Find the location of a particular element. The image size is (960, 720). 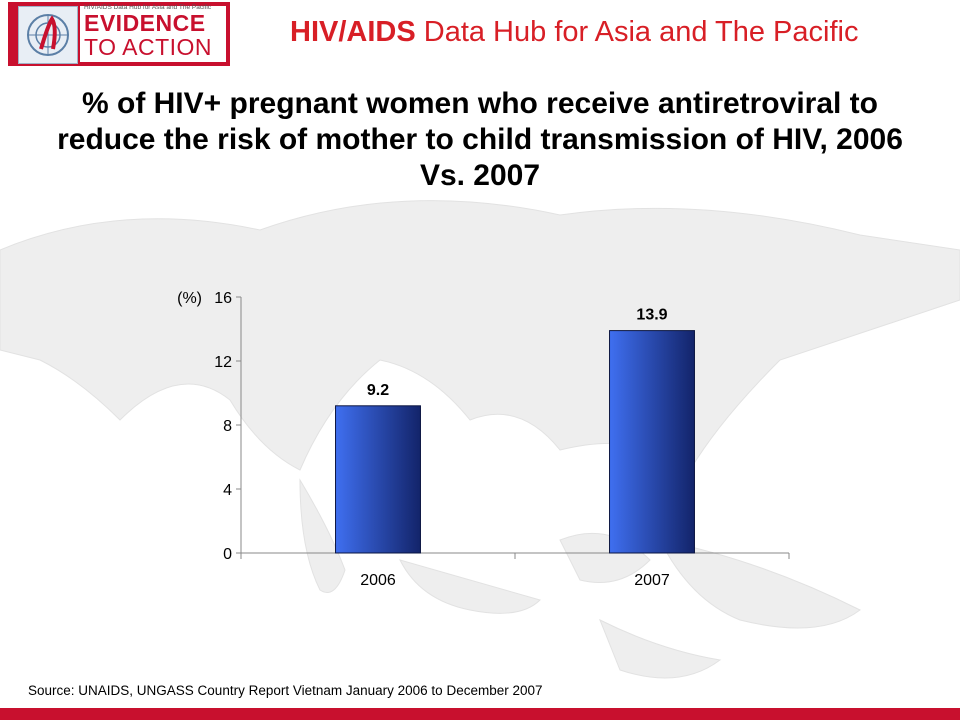

logo-to-action-text: TO ACTION is located at coordinates (148, 47).